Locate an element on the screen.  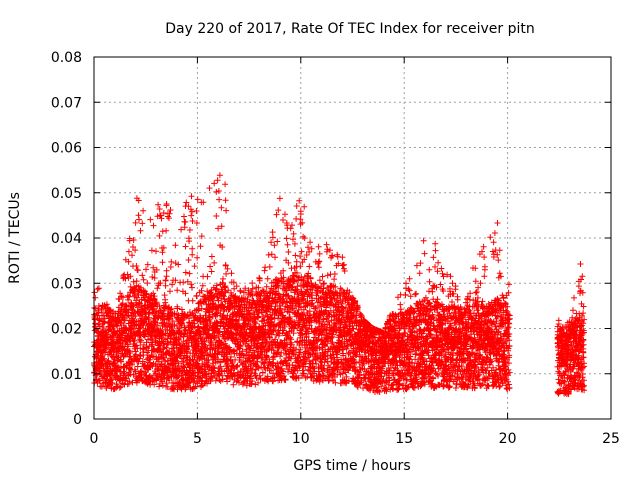
x-axis-label: GPS time / hours is located at coordinates (351, 466).